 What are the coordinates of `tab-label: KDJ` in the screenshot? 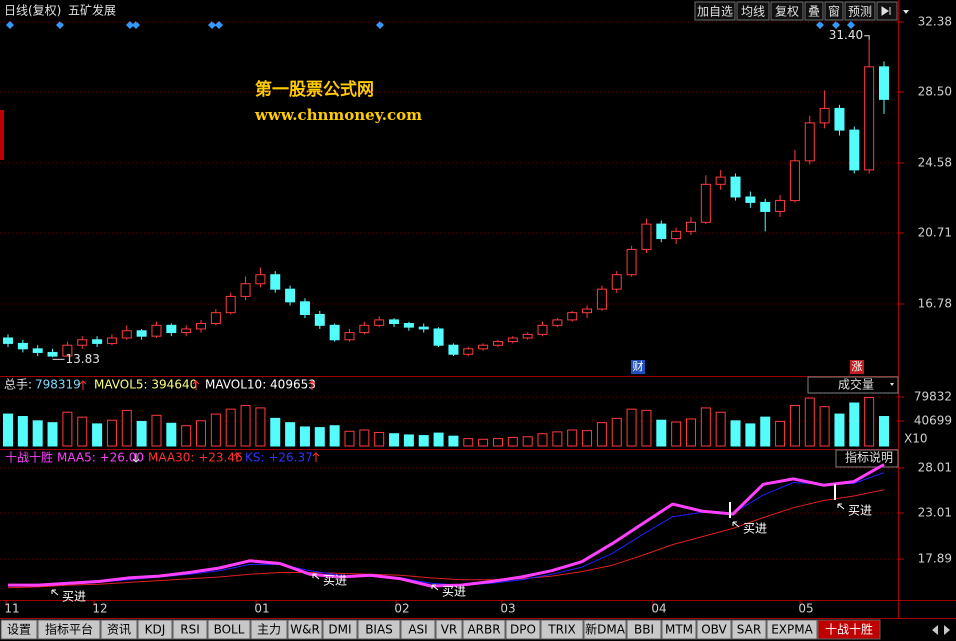 It's located at (155, 630).